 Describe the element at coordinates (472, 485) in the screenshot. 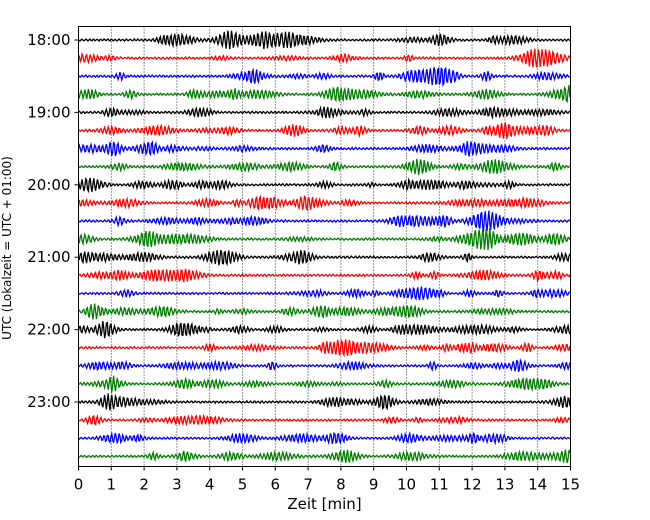

I see `x-tick-label: 12` at that location.